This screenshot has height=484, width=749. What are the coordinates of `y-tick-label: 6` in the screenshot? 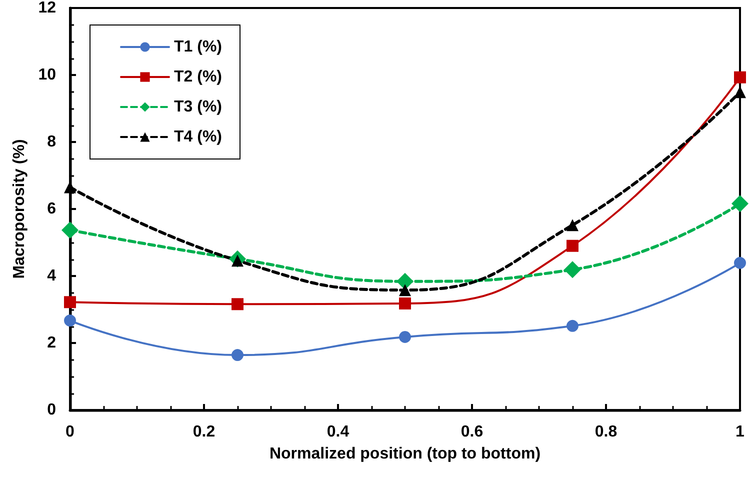 It's located at (51, 209).